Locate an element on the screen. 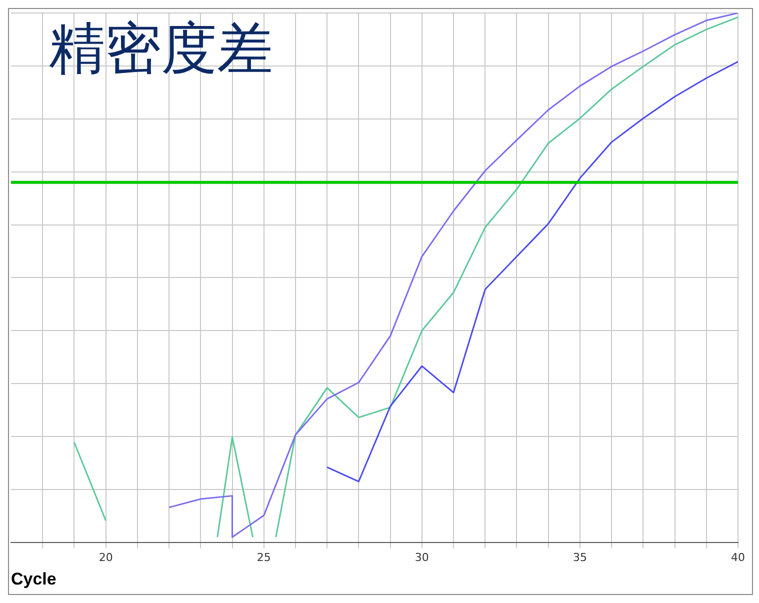 This screenshot has height=603, width=759. x-tick-label: 35 is located at coordinates (579, 557).